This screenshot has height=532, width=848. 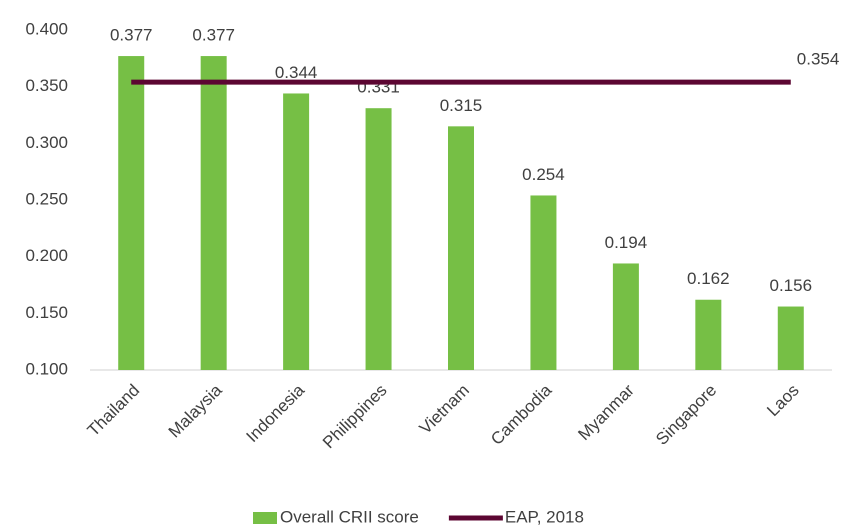 I want to click on y-tick-label: 0.300, so click(x=46, y=142).